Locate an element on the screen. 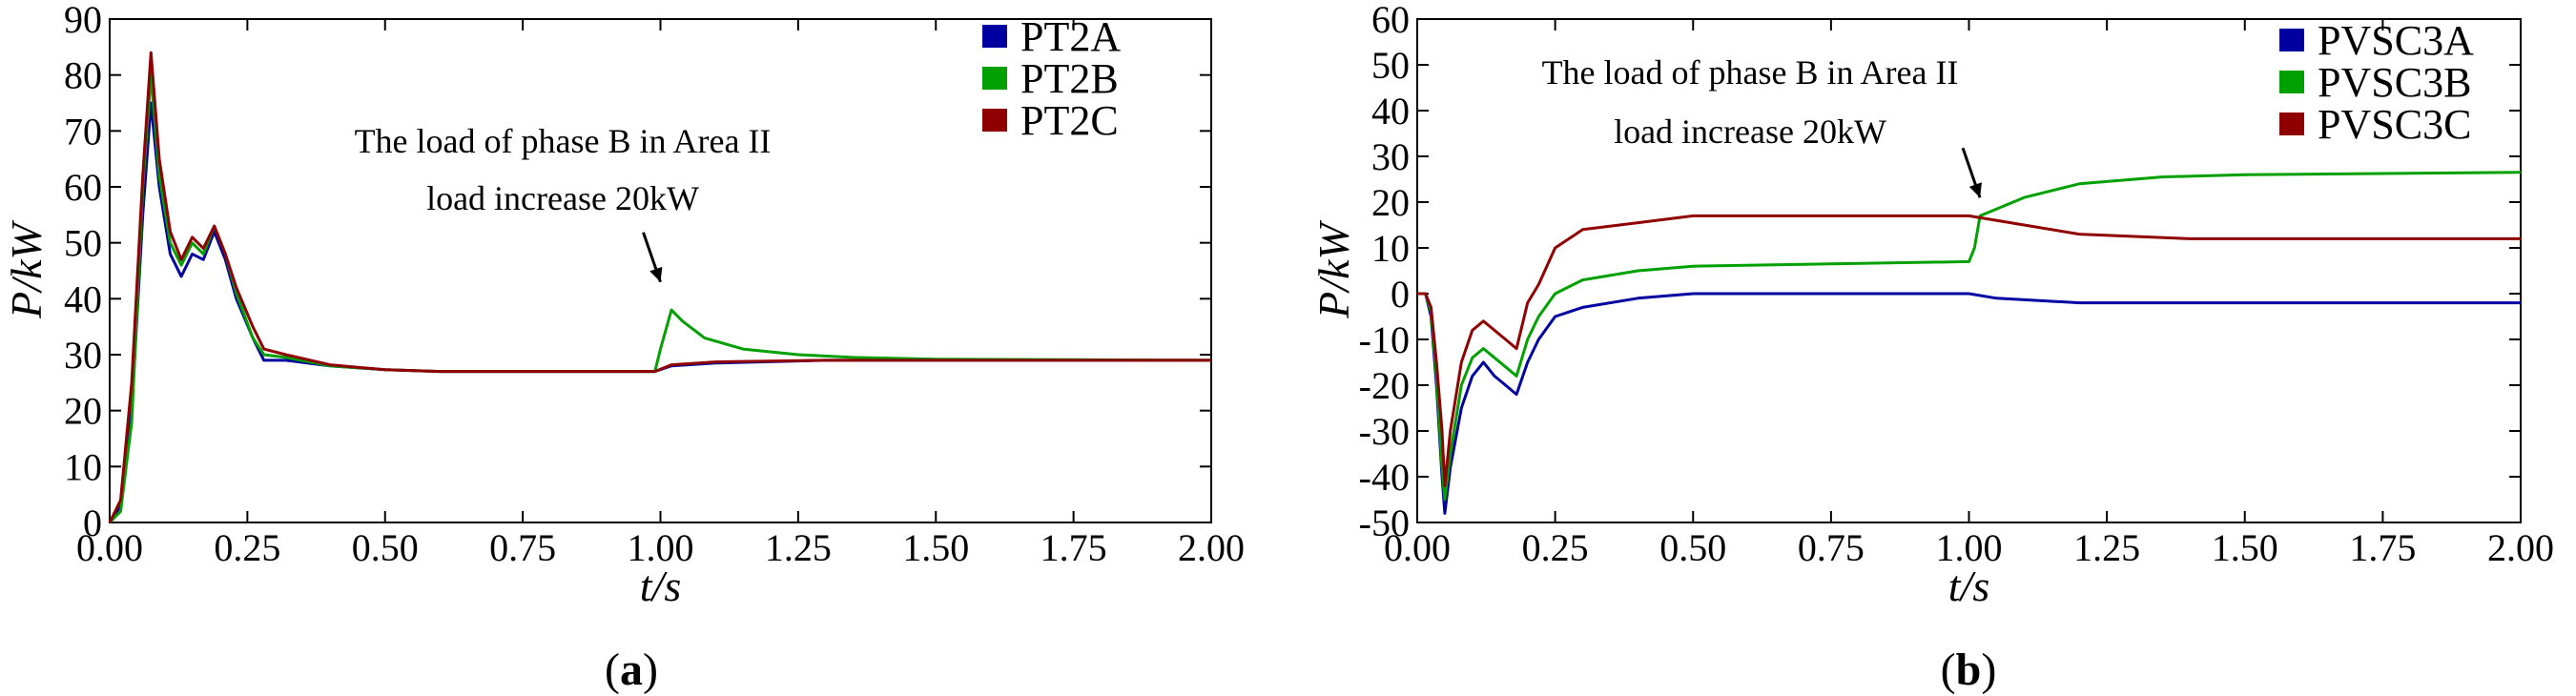 This screenshot has width=2576, height=696. series-line-pvsc3a is located at coordinates (1969, 403).